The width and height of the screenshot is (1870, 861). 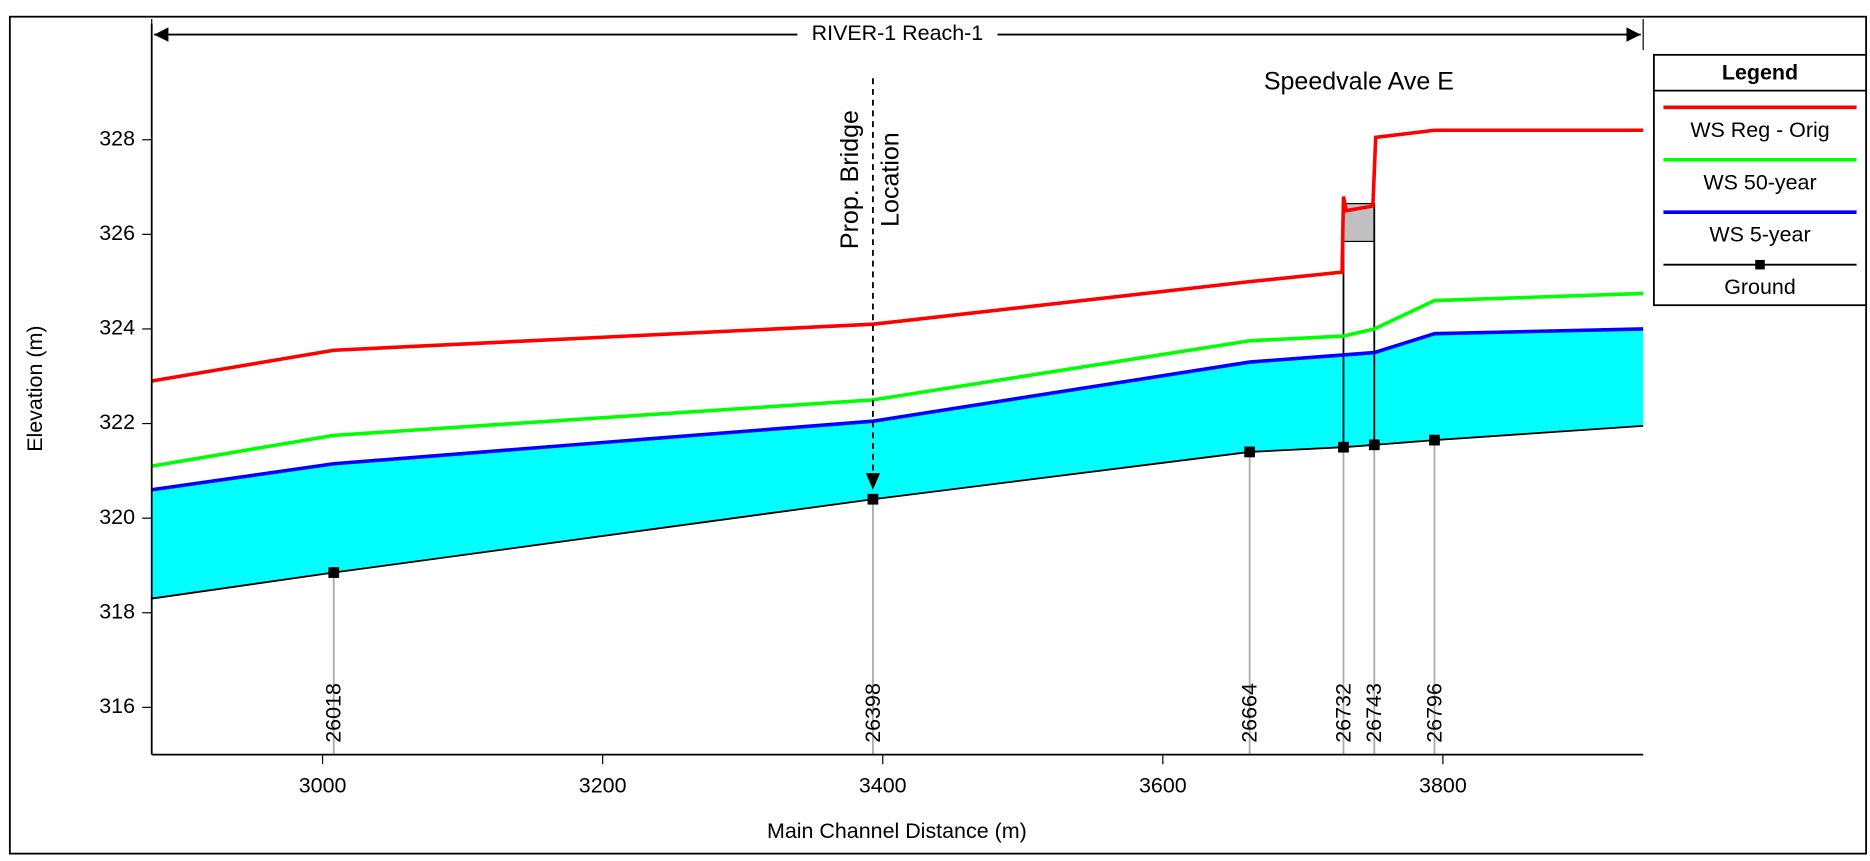 What do you see at coordinates (117, 706) in the screenshot?
I see `y-tick-label: 316` at bounding box center [117, 706].